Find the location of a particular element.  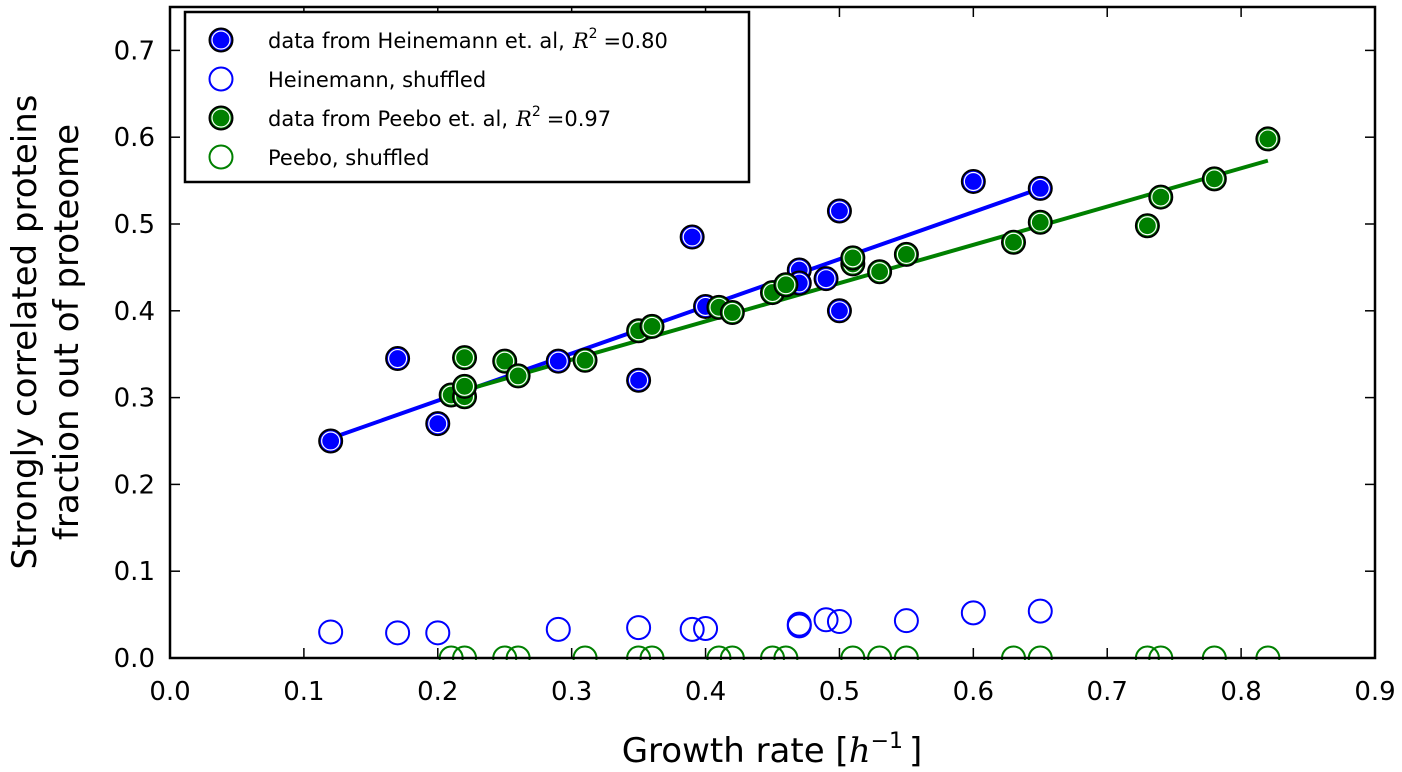

y-tick-label: 0.5 is located at coordinates (134, 225).